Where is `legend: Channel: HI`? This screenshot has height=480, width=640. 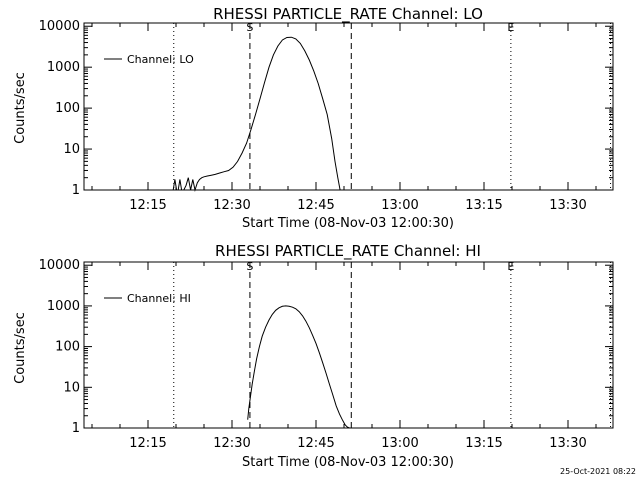
legend: Channel: HI is located at coordinates (147, 298).